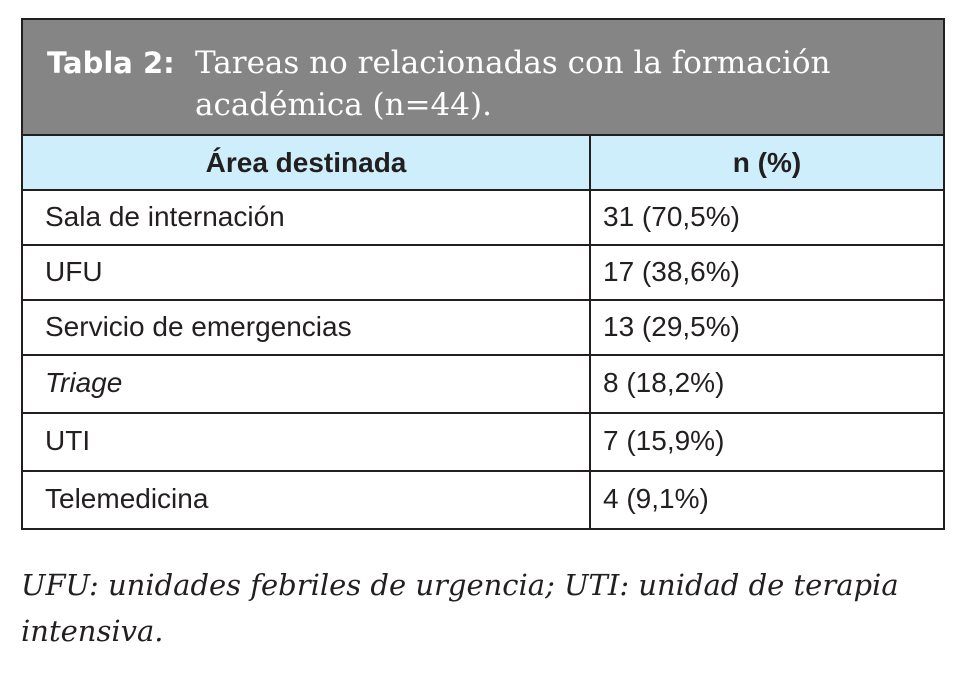 The height and width of the screenshot is (678, 957). I want to click on cell-area: Sala de internación, so click(306, 217).